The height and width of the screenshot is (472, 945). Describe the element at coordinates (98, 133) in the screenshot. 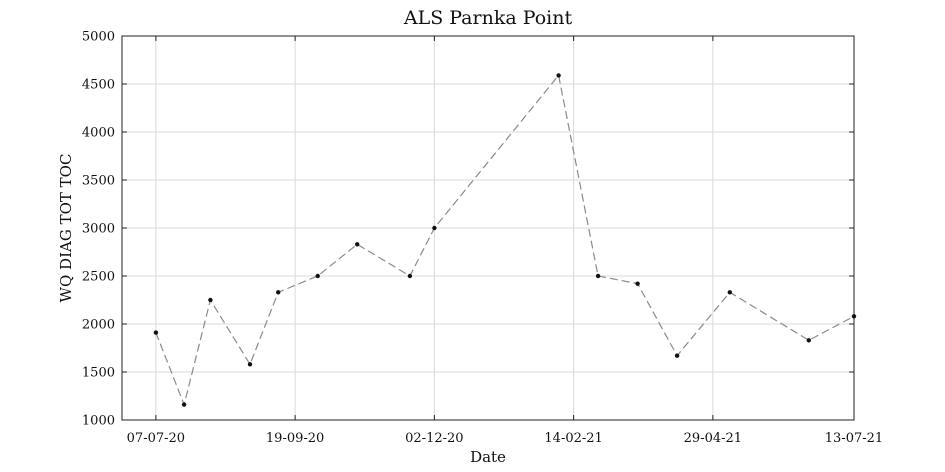

I see `y-tick-label: 4000` at that location.